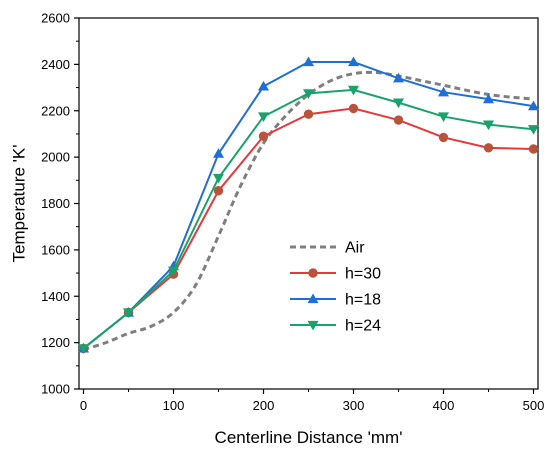 The width and height of the screenshot is (550, 450). Describe the element at coordinates (309, 437) in the screenshot. I see `x-axis-title: Centerline Distance 'mm'` at that location.